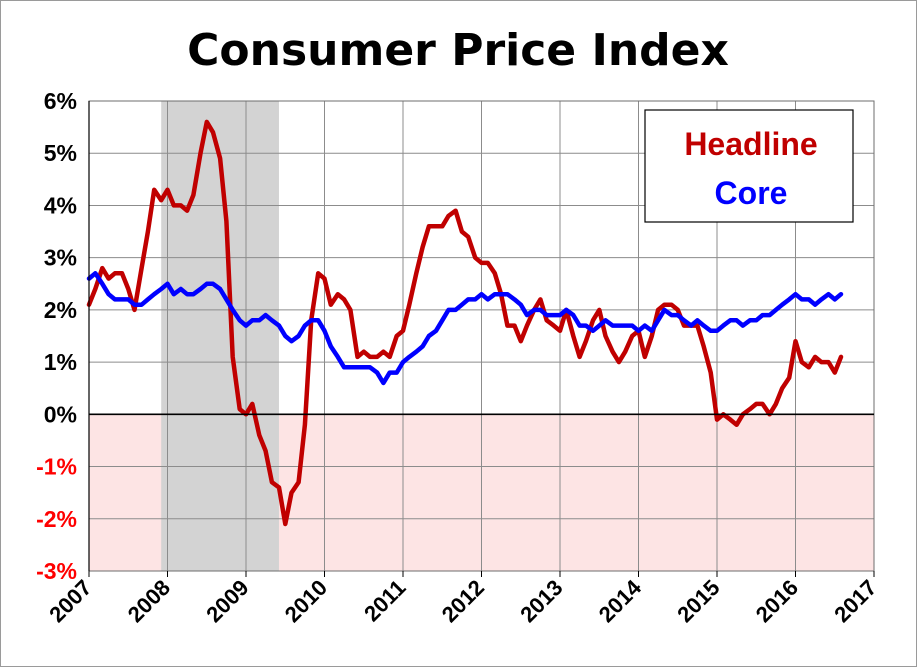  What do you see at coordinates (227, 601) in the screenshot?
I see `x-tick-label: 2009` at bounding box center [227, 601].